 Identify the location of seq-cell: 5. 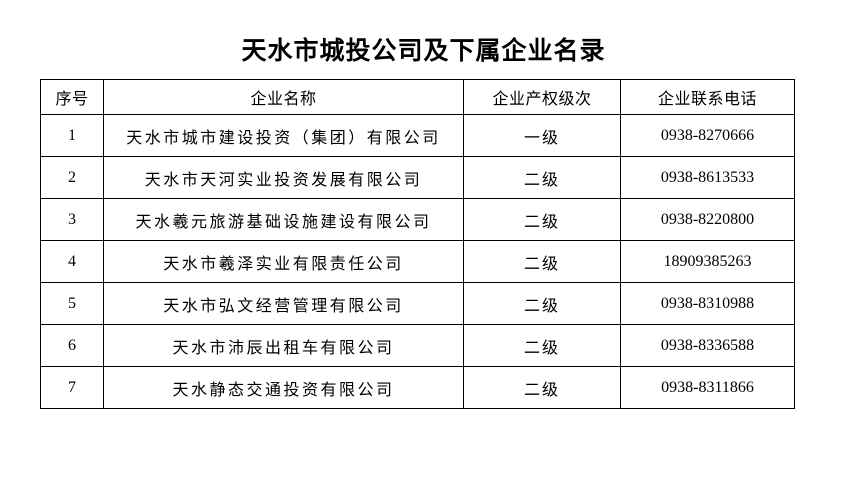
(72, 303).